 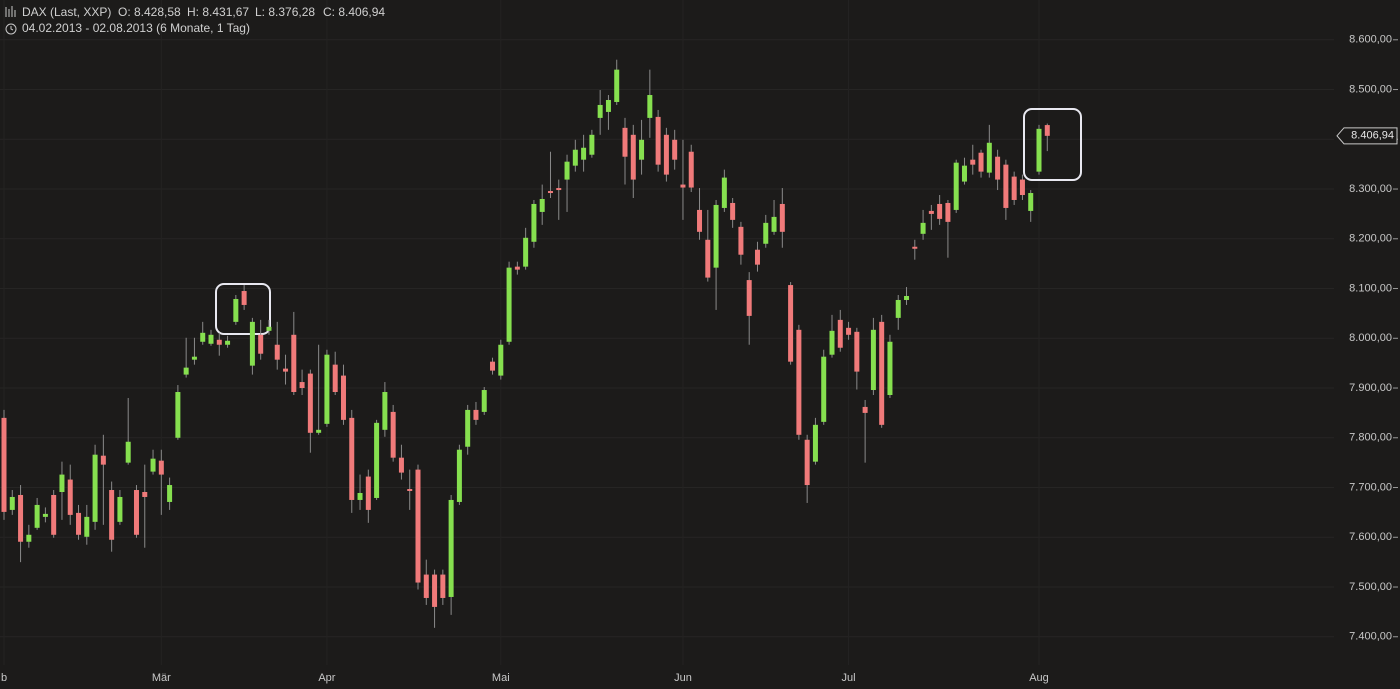 What do you see at coordinates (326, 678) in the screenshot?
I see `x-tick-label: Apr` at bounding box center [326, 678].